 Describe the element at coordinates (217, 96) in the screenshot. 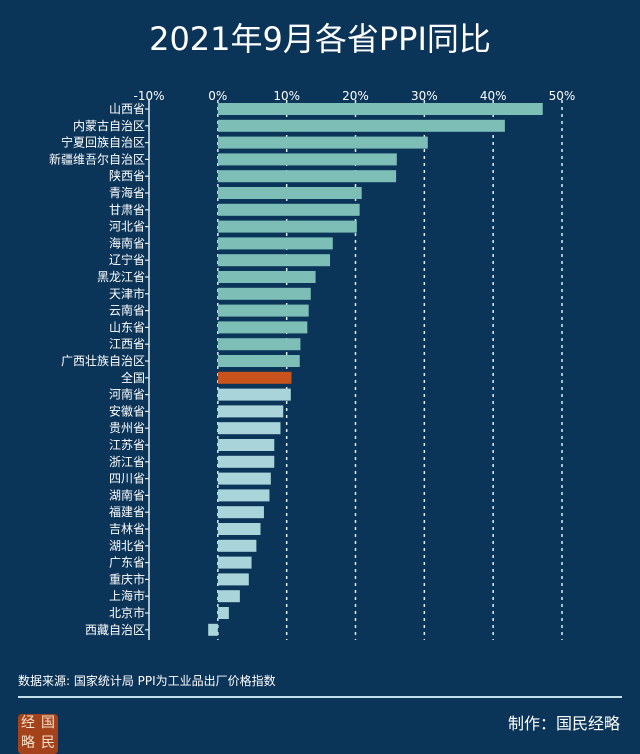

I see `x-tick-label: 0%` at that location.